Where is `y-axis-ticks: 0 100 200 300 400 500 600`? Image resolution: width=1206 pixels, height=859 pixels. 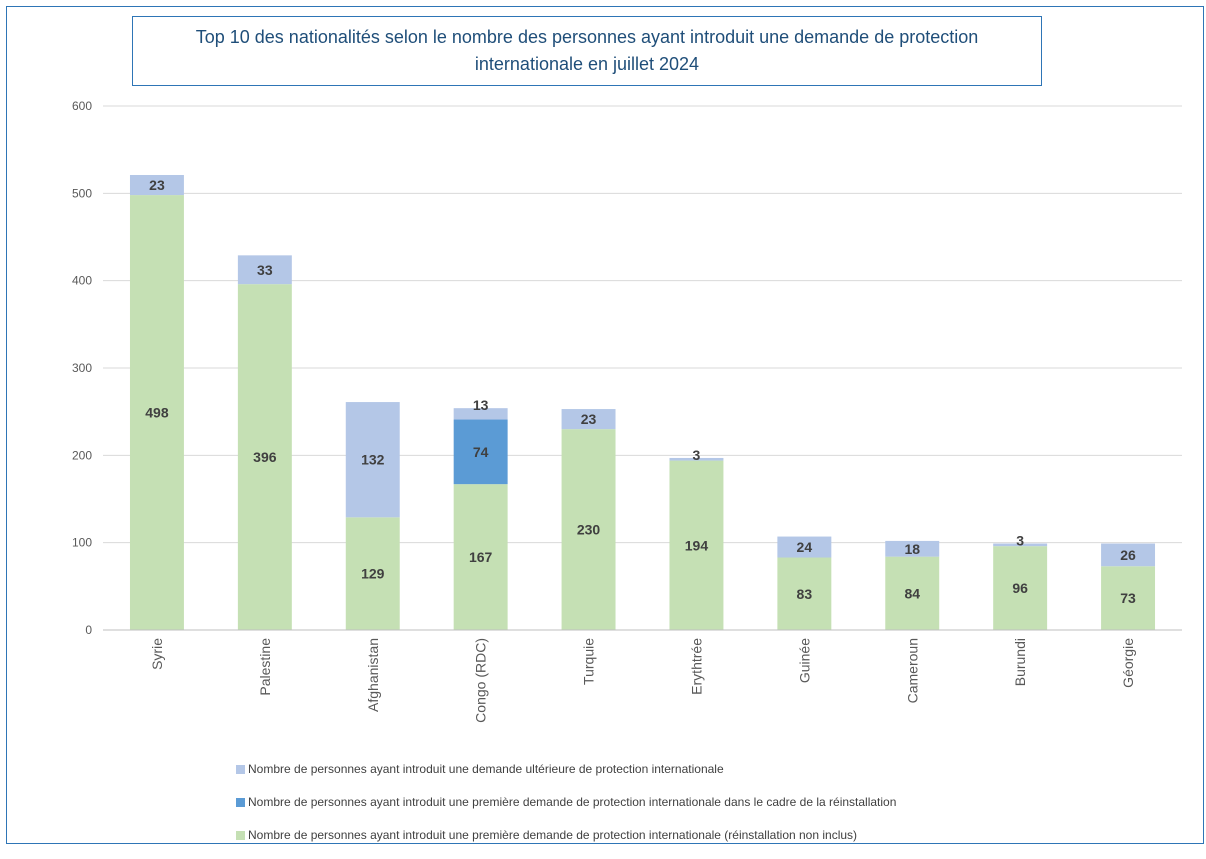
y-axis-ticks: 0 100 200 300 400 500 600 is located at coordinates (82, 368).